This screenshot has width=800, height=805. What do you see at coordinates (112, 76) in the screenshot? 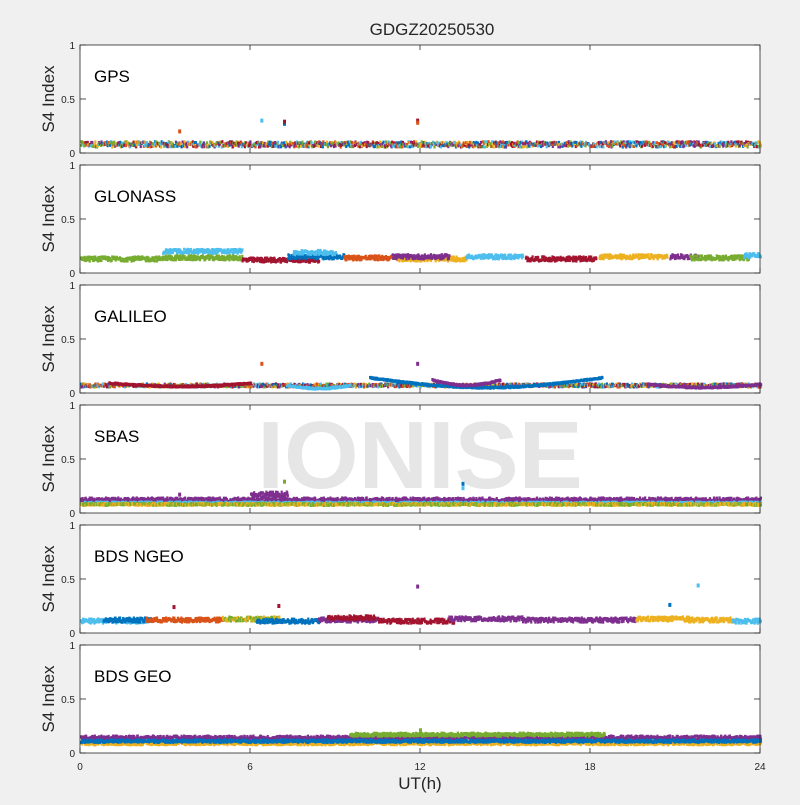
I see `system-label: GPS` at bounding box center [112, 76].